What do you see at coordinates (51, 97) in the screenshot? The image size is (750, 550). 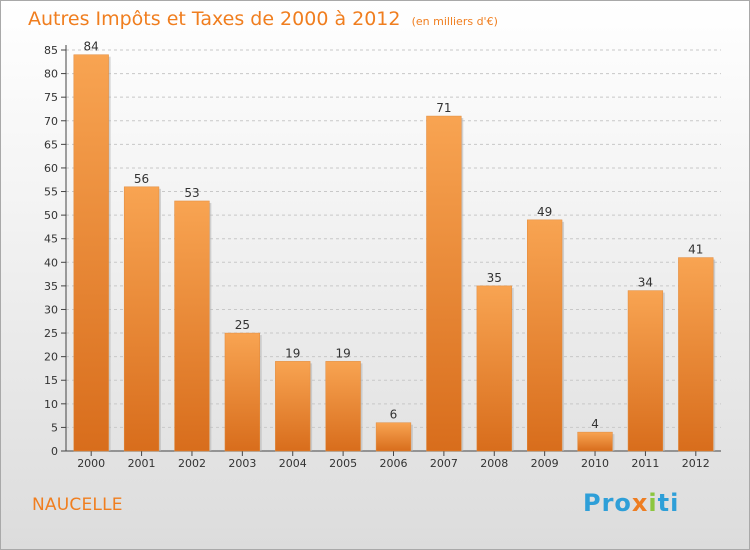 I see `y-tick-label: 75` at bounding box center [51, 97].